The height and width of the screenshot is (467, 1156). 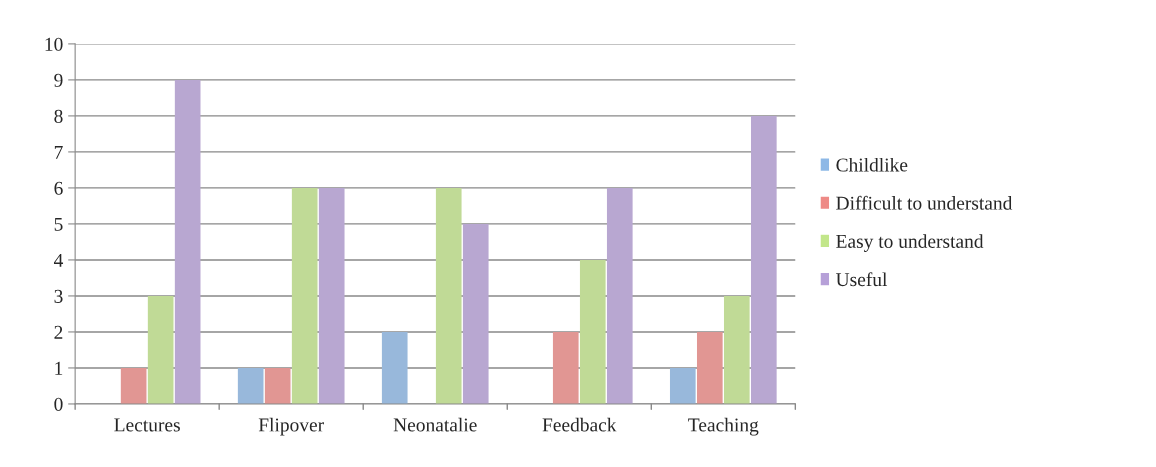 I want to click on legend-label: Childlike, so click(x=872, y=164).